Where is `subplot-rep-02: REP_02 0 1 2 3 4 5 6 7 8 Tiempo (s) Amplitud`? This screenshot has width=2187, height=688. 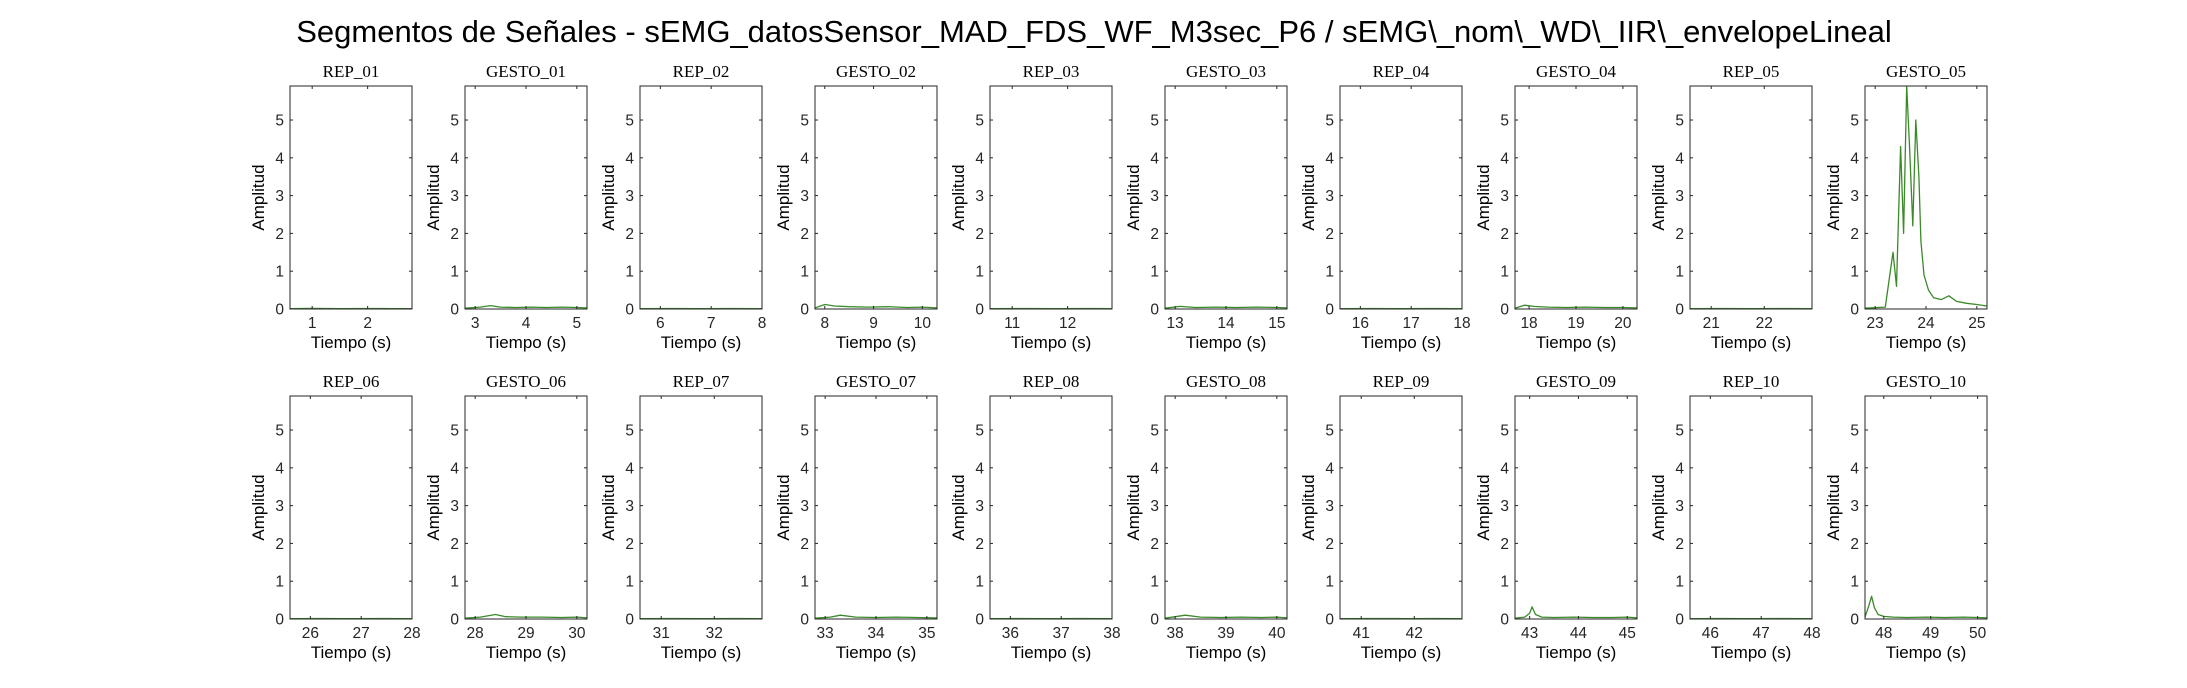
subplot-rep-02: REP_02 0 1 2 3 4 5 6 7 8 Tiempo (s) Amplitud is located at coordinates (682, 207).